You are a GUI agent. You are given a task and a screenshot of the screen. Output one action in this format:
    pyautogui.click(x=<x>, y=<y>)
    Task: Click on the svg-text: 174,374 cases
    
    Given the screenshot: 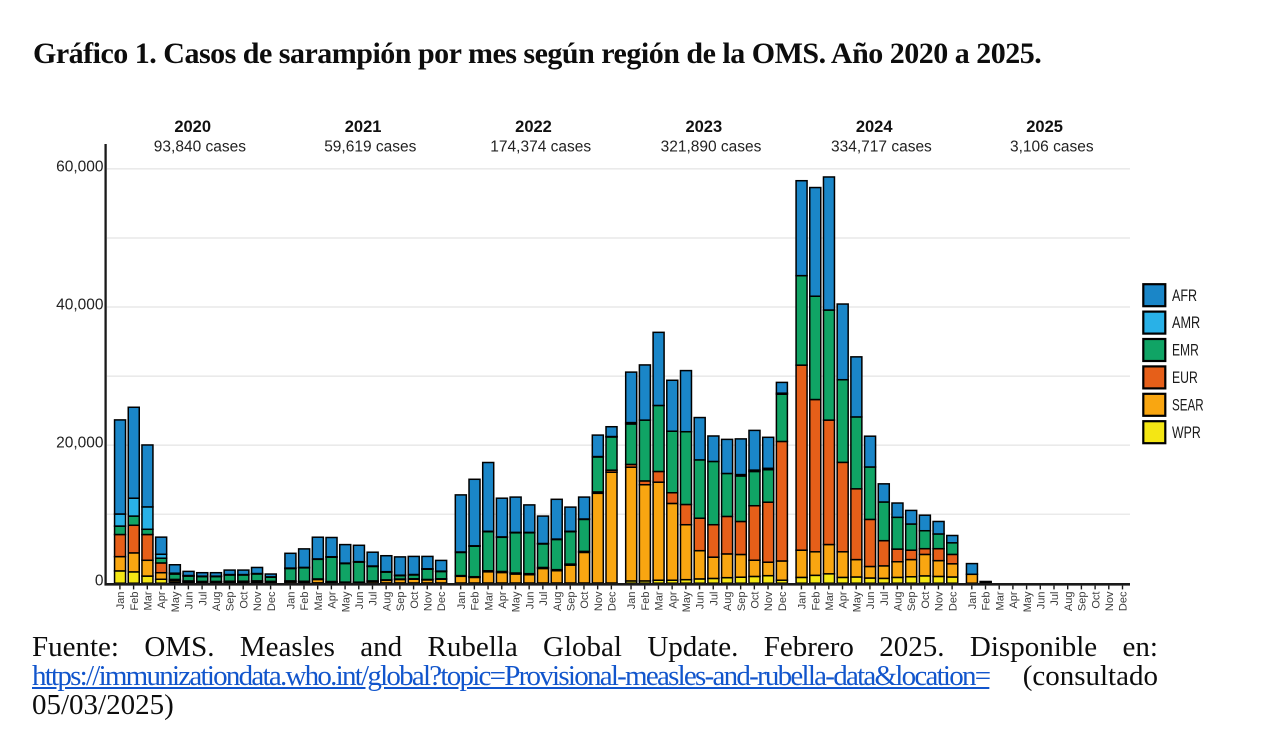 What is the action you would take?
    pyautogui.click(x=540, y=147)
    